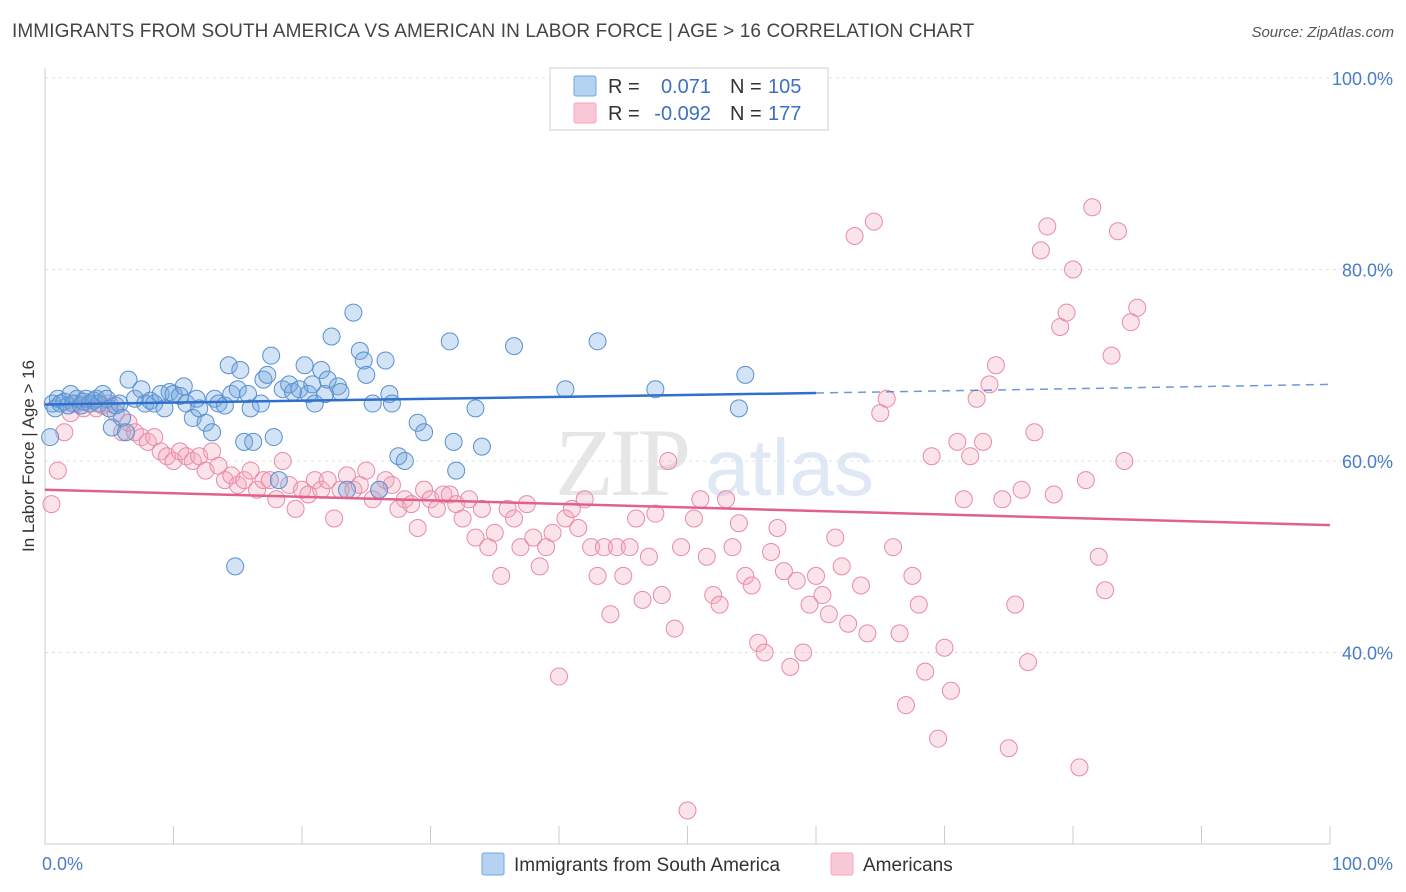 The image size is (1406, 892). What do you see at coordinates (430, 398) in the screenshot?
I see `trend-line-immigrants` at bounding box center [430, 398].